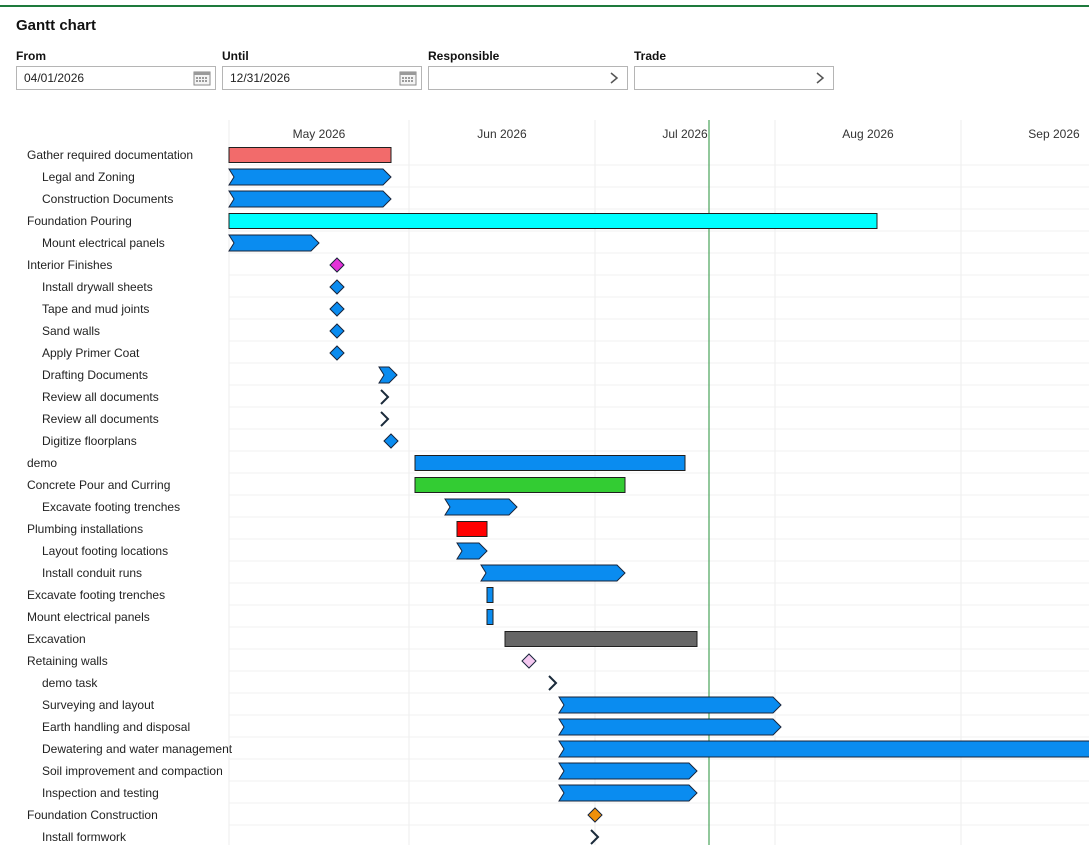  Describe the element at coordinates (528, 78) in the screenshot. I see `responsible-select` at that location.